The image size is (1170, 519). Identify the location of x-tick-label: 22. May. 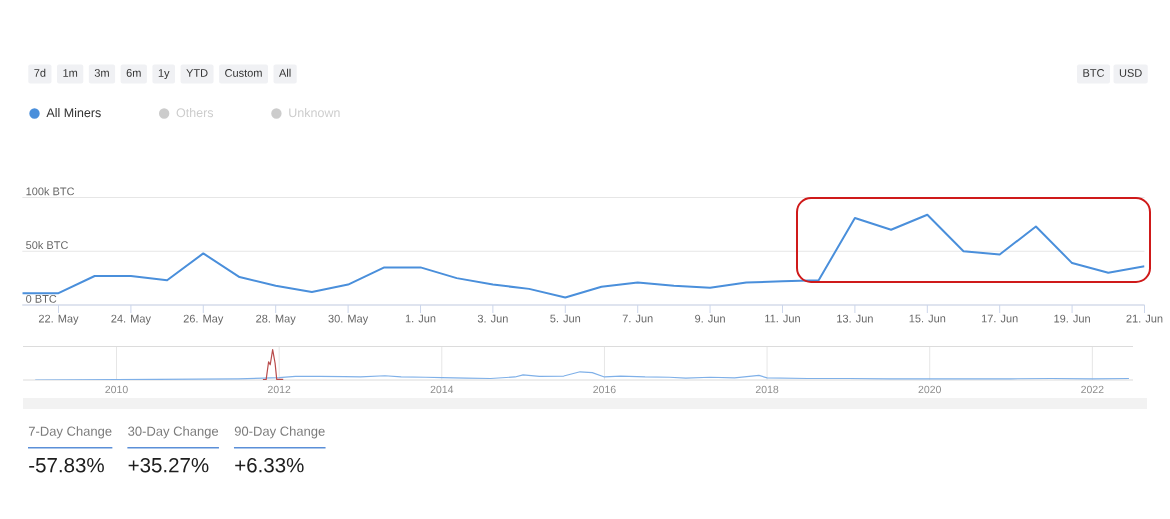
(58, 319).